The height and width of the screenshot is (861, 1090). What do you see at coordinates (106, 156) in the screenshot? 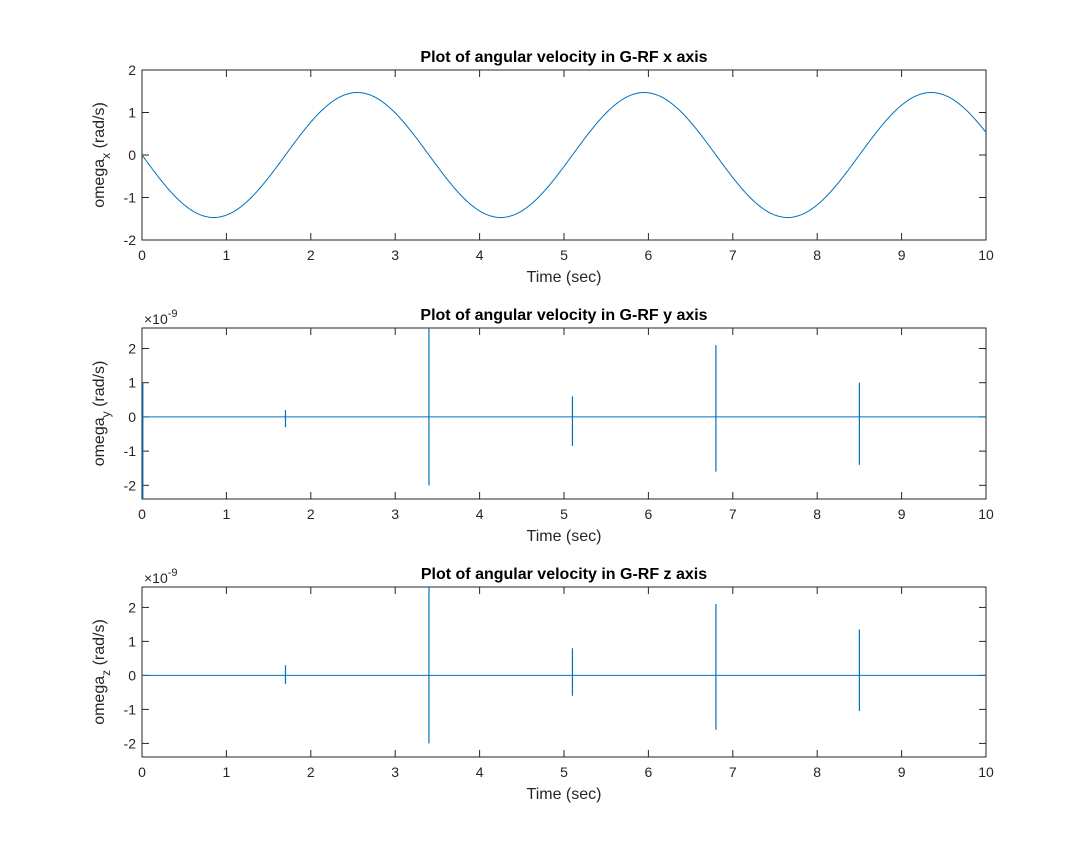
I see `y-axis-label-subscript: x` at bounding box center [106, 156].